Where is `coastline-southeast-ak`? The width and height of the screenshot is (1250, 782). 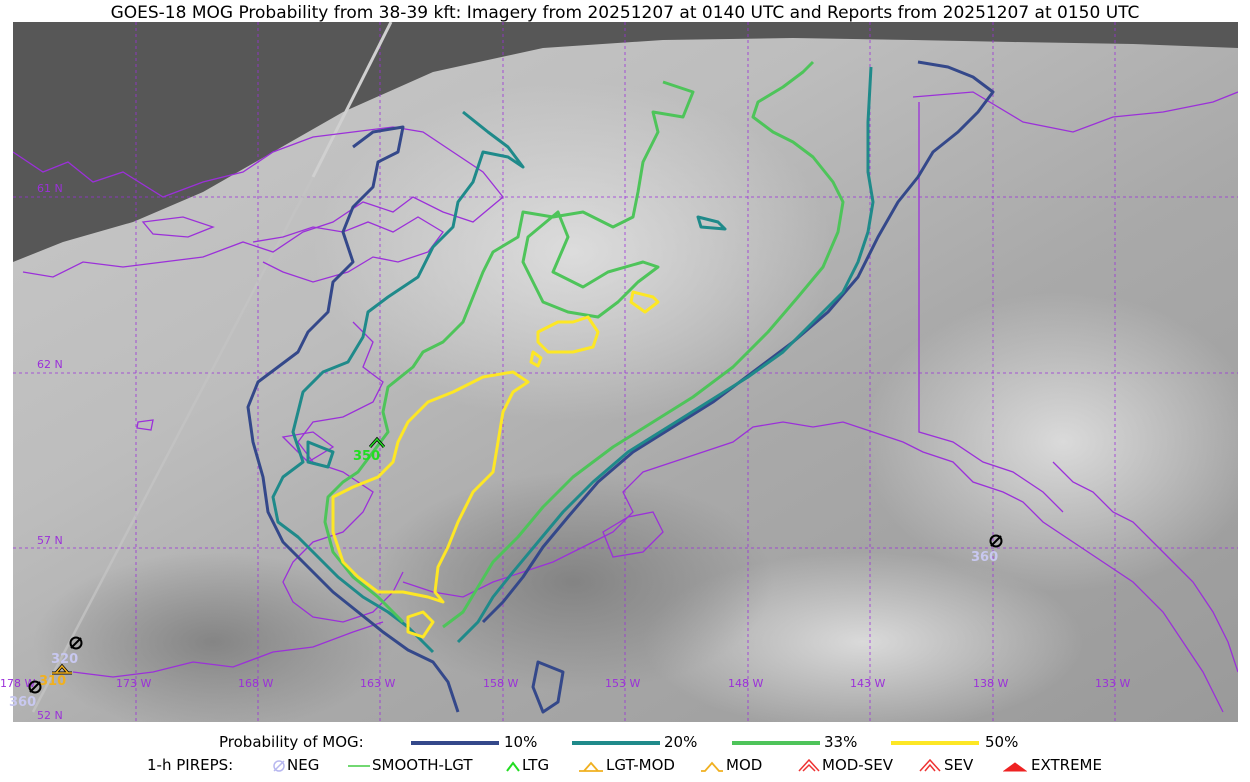
coastline-southeast-ak is located at coordinates (1145, 567).